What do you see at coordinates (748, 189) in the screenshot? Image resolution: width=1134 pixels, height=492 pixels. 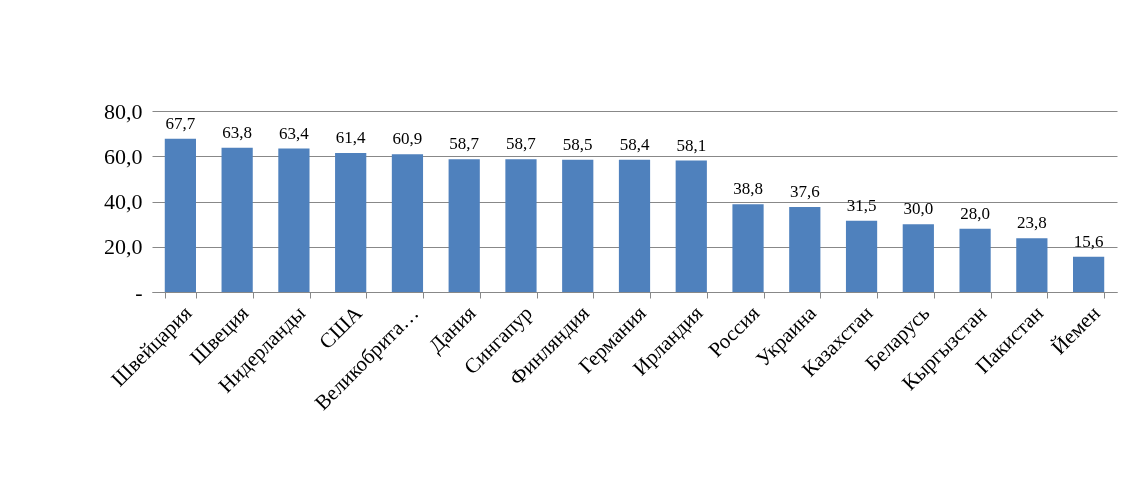 I see `data-label: 38,8` at bounding box center [748, 189].